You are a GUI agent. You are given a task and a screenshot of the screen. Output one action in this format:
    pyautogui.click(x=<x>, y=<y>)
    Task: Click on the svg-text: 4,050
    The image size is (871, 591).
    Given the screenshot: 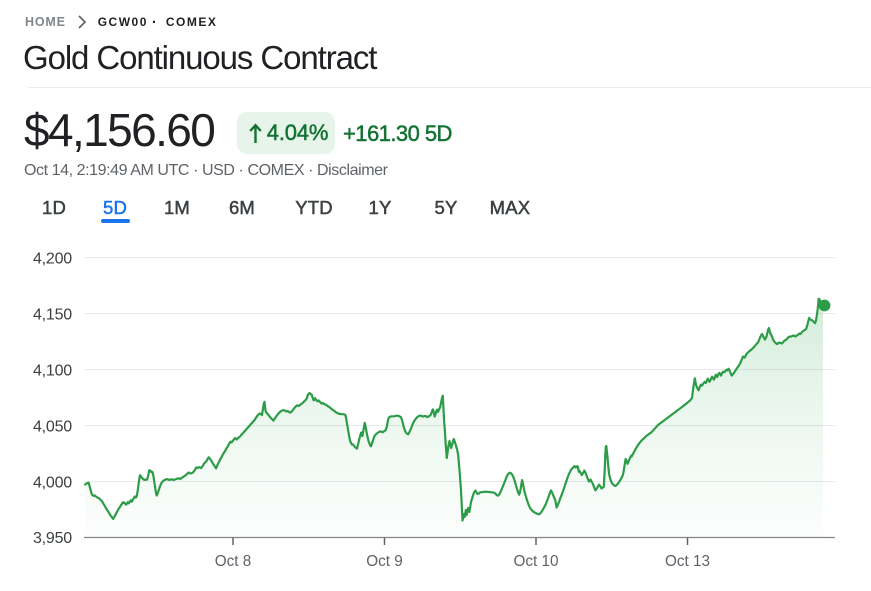 What is the action you would take?
    pyautogui.click(x=52, y=427)
    